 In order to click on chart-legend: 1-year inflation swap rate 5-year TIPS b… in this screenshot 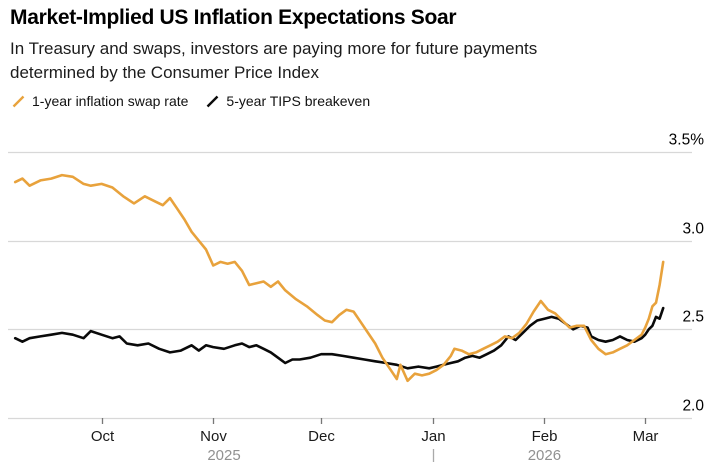, I will do `click(191, 101)`.